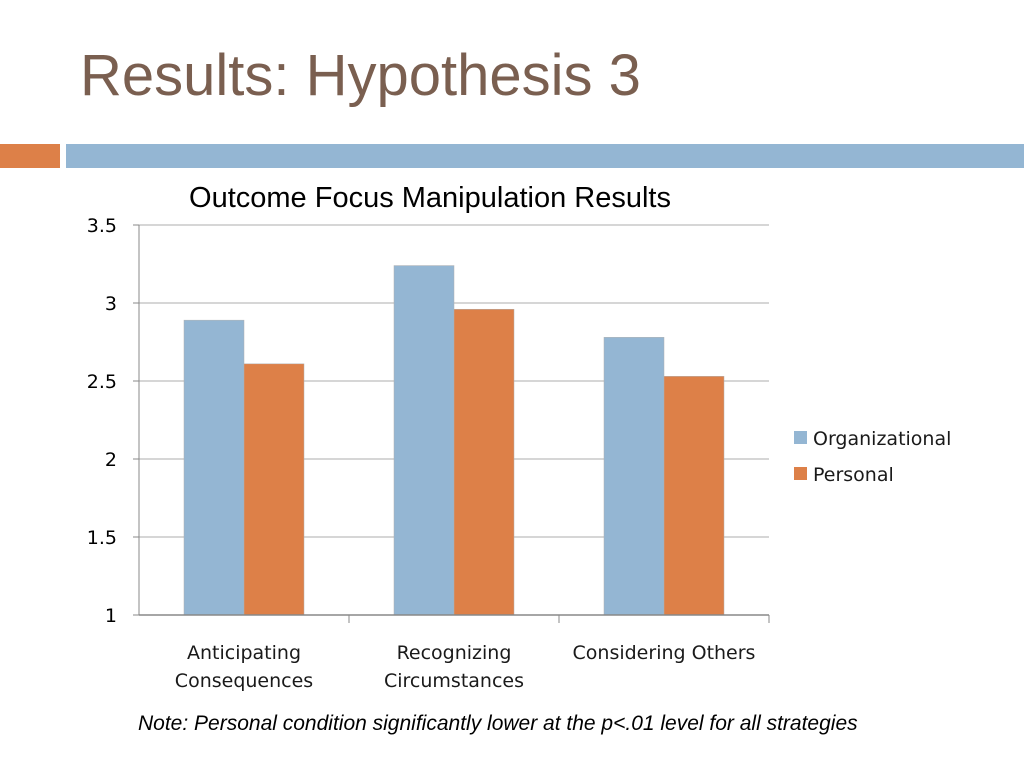 The image size is (1024, 768). Describe the element at coordinates (664, 653) in the screenshot. I see `category-label: Considering Others` at that location.